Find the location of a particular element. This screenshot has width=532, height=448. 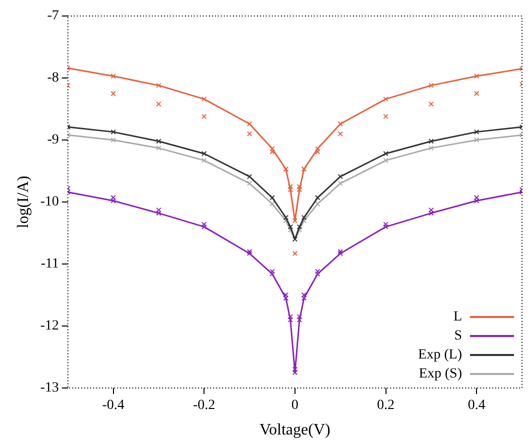

x-tick-label: 0.2 is located at coordinates (386, 406).